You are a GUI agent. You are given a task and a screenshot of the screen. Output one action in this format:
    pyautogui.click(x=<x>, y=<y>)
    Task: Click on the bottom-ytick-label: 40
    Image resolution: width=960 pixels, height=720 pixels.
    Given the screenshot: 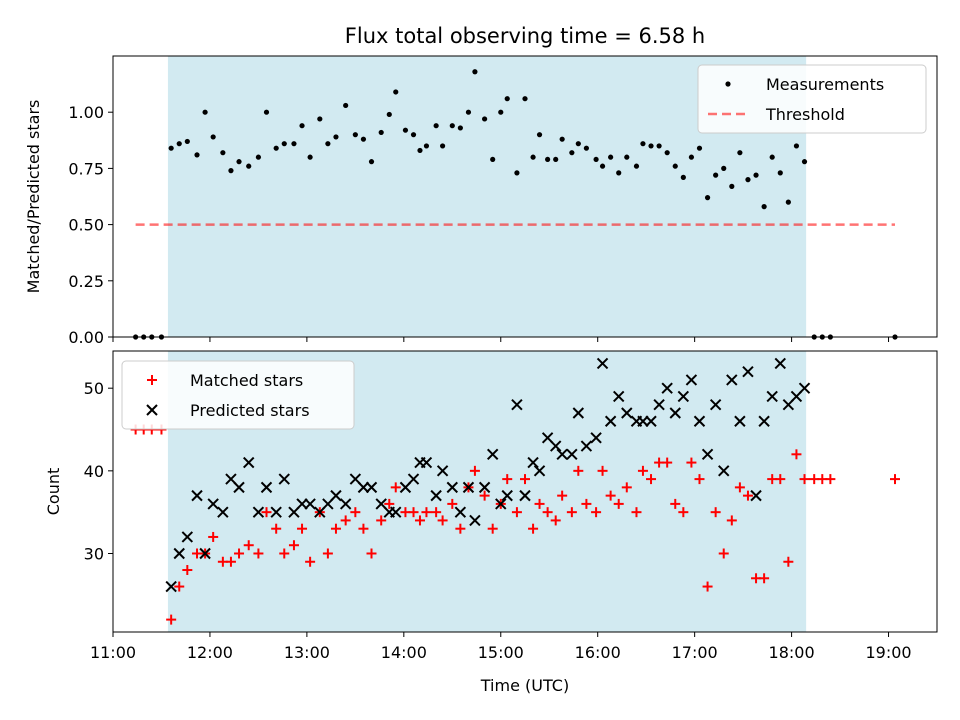 What is the action you would take?
    pyautogui.click(x=94, y=471)
    